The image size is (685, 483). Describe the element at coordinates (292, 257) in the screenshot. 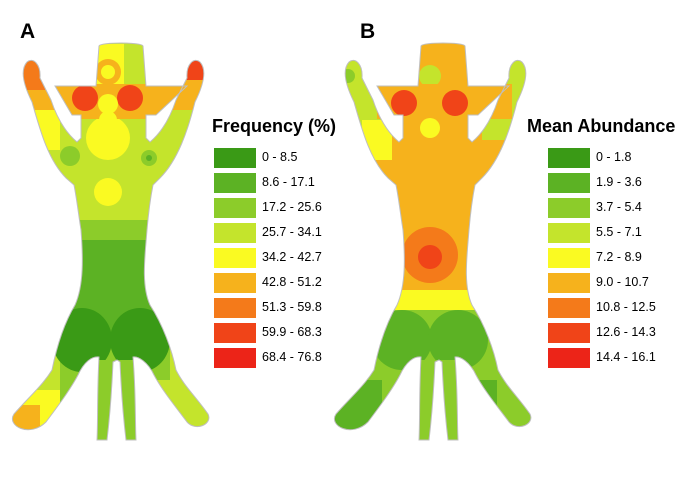

I see `legend-label: 34.2 - 42.7` at that location.